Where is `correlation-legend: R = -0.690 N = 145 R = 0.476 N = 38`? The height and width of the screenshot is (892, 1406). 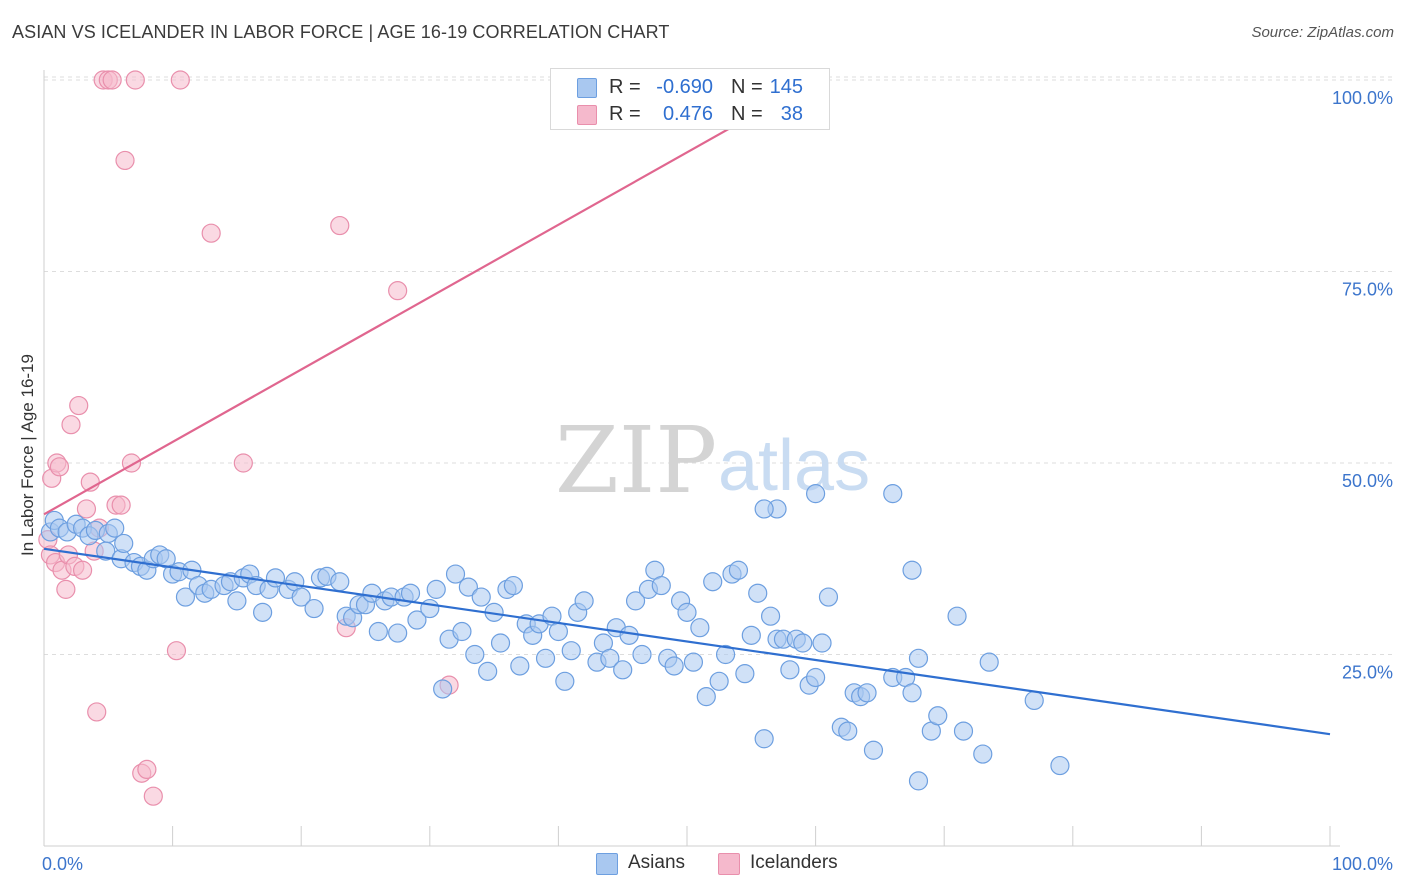
correlation-legend: R = -0.690 N = 145 R = 0.476 N = 38 is located at coordinates (690, 99).